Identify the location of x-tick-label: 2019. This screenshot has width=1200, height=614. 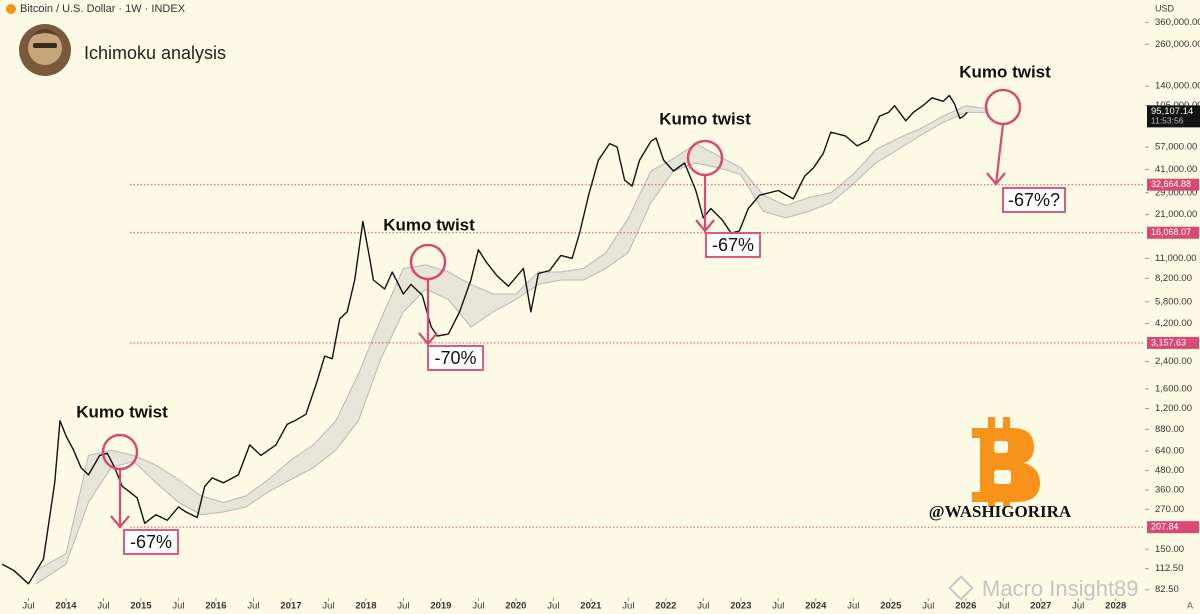
(440, 606).